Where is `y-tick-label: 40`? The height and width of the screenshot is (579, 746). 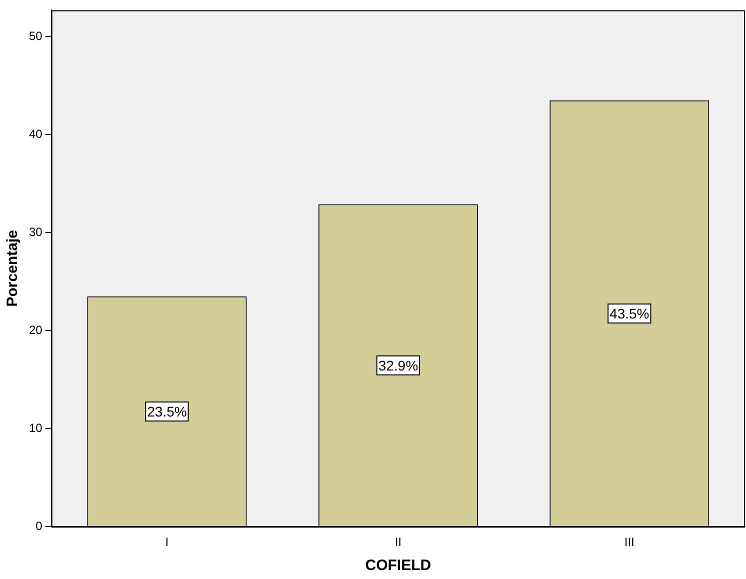 y-tick-label: 40 is located at coordinates (35, 133).